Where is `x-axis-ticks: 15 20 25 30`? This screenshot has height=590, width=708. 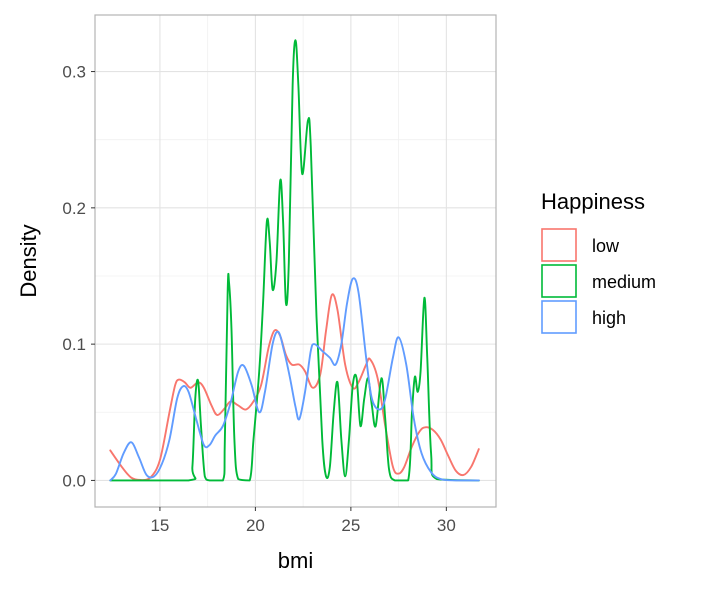
x-axis-ticks: 15 20 25 30 is located at coordinates (303, 521).